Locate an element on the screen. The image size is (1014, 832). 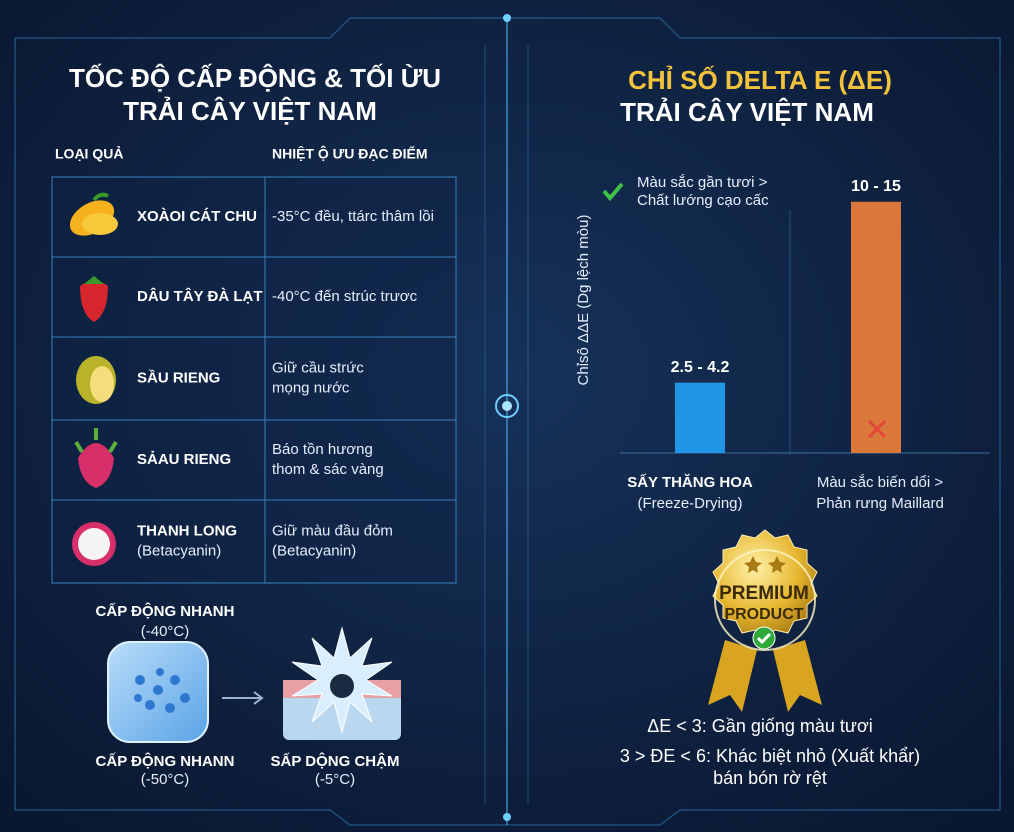
chart-subtitle: TRẢI CÂY VIỆT NAM is located at coordinates (747, 112).